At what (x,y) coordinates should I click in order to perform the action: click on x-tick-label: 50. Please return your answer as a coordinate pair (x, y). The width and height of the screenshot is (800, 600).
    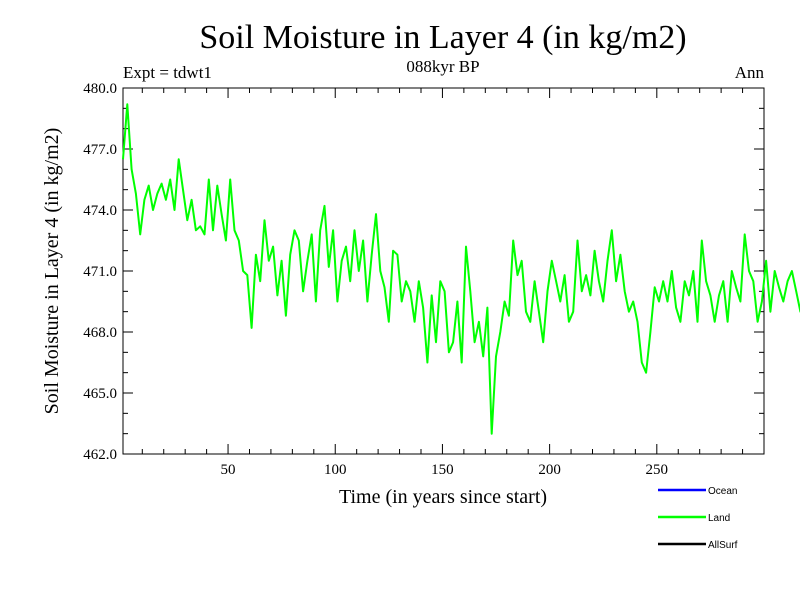
    Looking at the image, I should click on (228, 470).